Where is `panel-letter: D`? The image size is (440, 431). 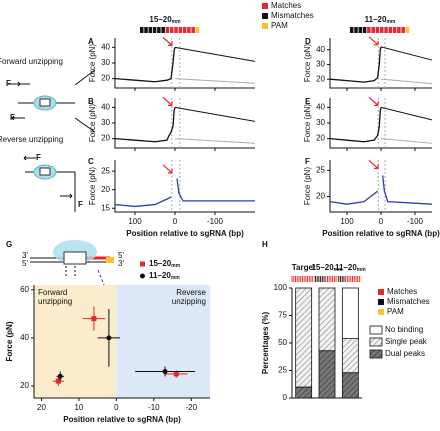
panel-letter: D is located at coordinates (308, 41).